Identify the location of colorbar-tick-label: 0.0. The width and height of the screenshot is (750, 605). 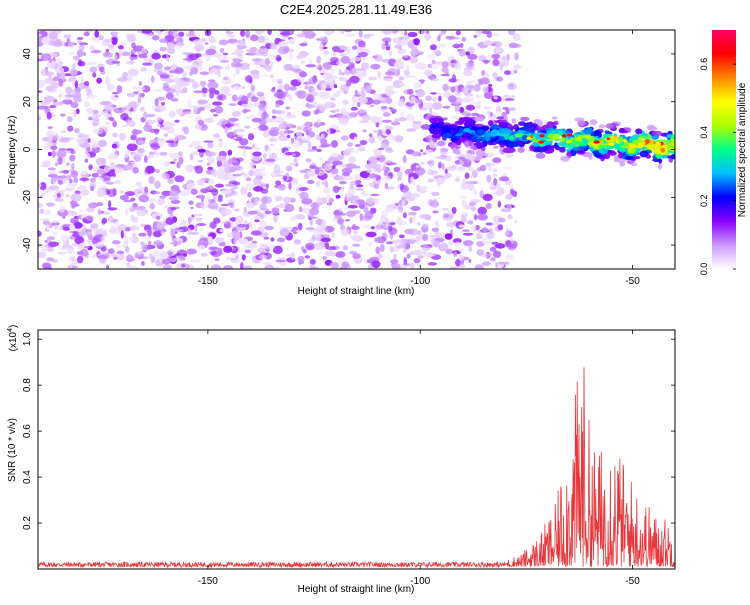
(704, 269).